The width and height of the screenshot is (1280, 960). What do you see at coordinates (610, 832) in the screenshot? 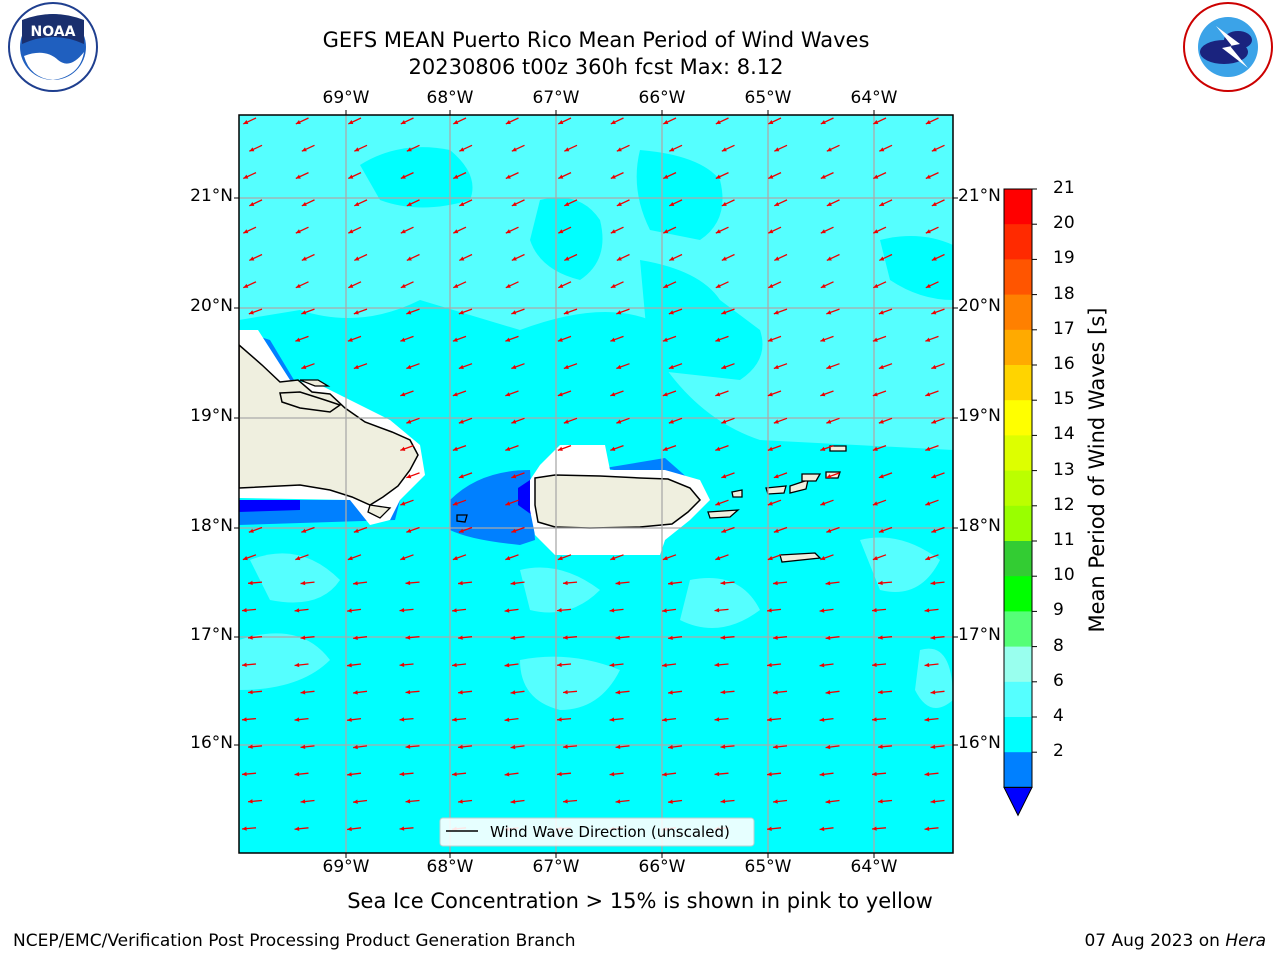
I see `legend-label: Wind Wave Direction (unscaled)` at bounding box center [610, 832].